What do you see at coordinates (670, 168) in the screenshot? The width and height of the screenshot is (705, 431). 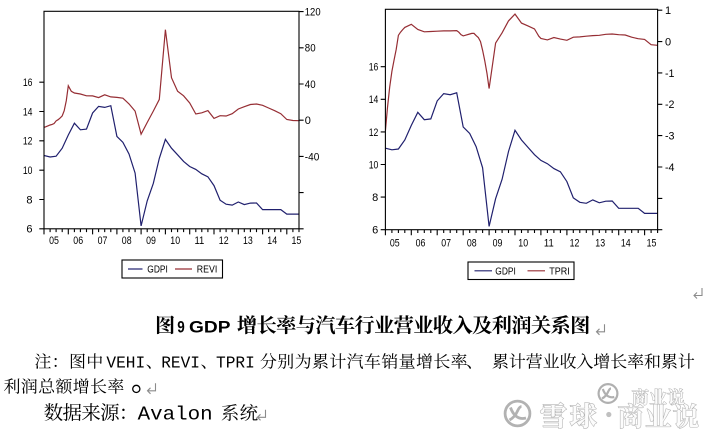 I see `svg-text: -4` at bounding box center [670, 168].